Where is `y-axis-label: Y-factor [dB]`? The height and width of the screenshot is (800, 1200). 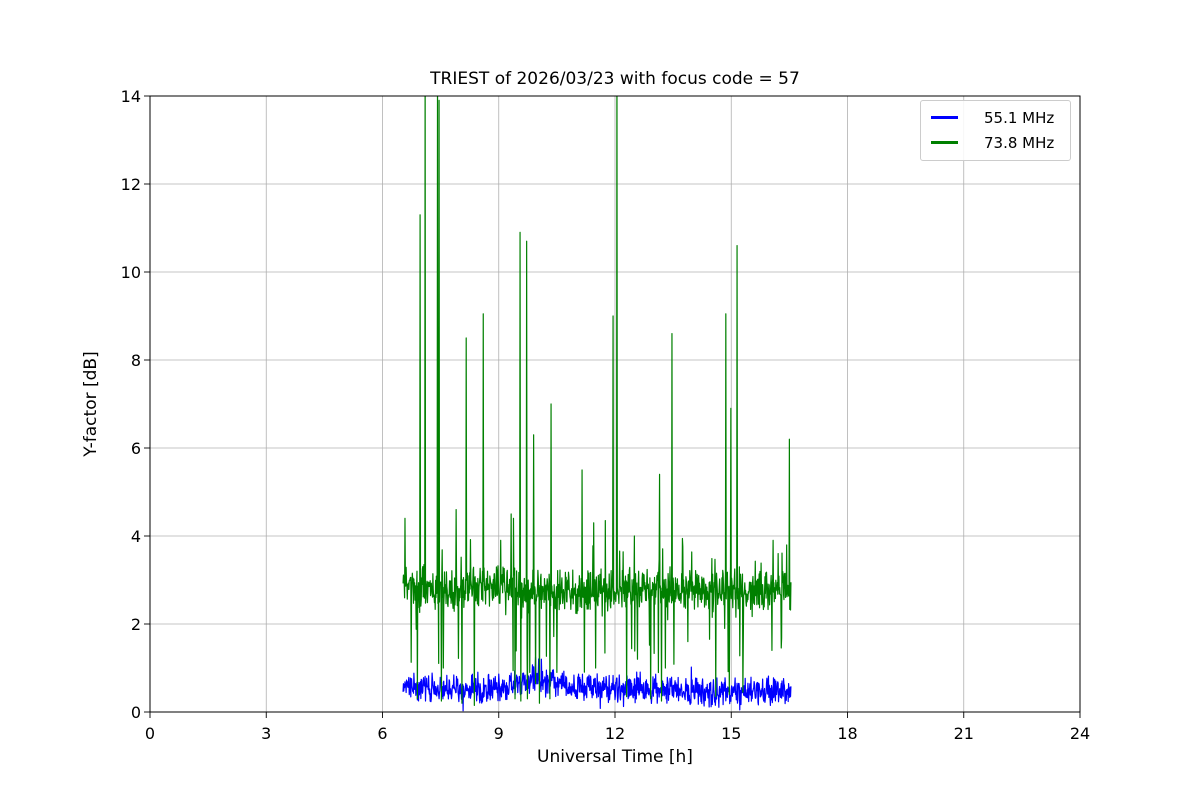 y-axis-label: Y-factor [dB] is located at coordinates (91, 404).